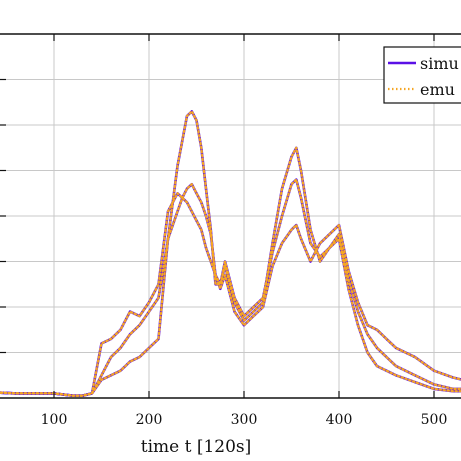  What do you see at coordinates (196, 447) in the screenshot?
I see `x-axis-label: time t [120s]` at bounding box center [196, 447].